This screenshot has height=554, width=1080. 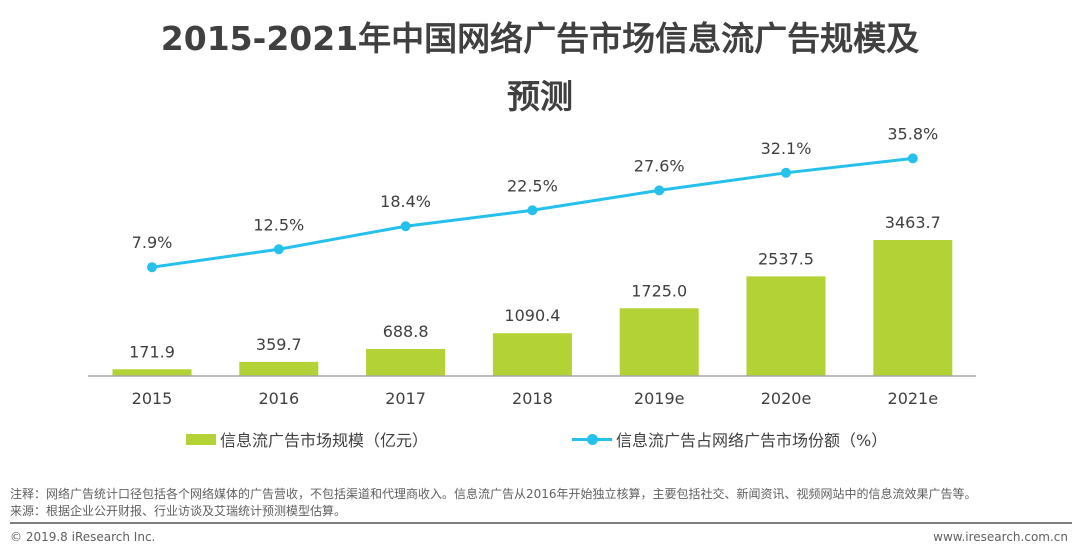 What do you see at coordinates (278, 398) in the screenshot?
I see `x-tick-label: 2016` at bounding box center [278, 398].